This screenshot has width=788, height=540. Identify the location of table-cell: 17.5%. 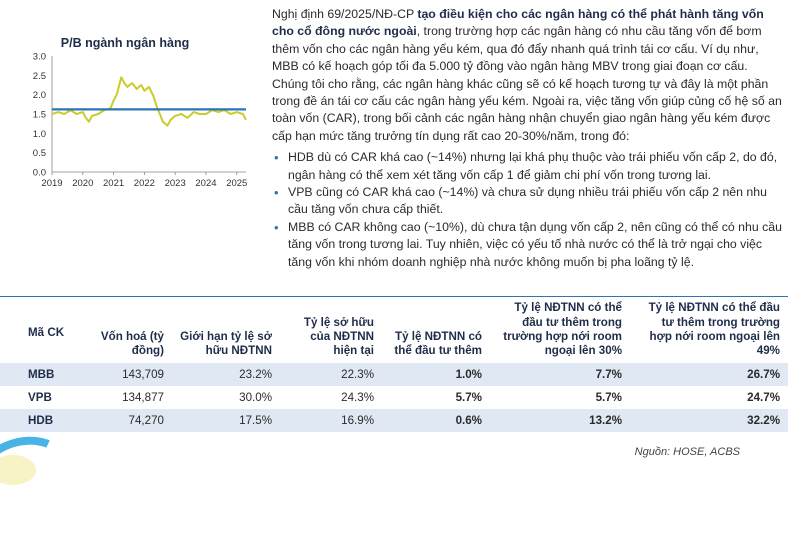
(255, 420).